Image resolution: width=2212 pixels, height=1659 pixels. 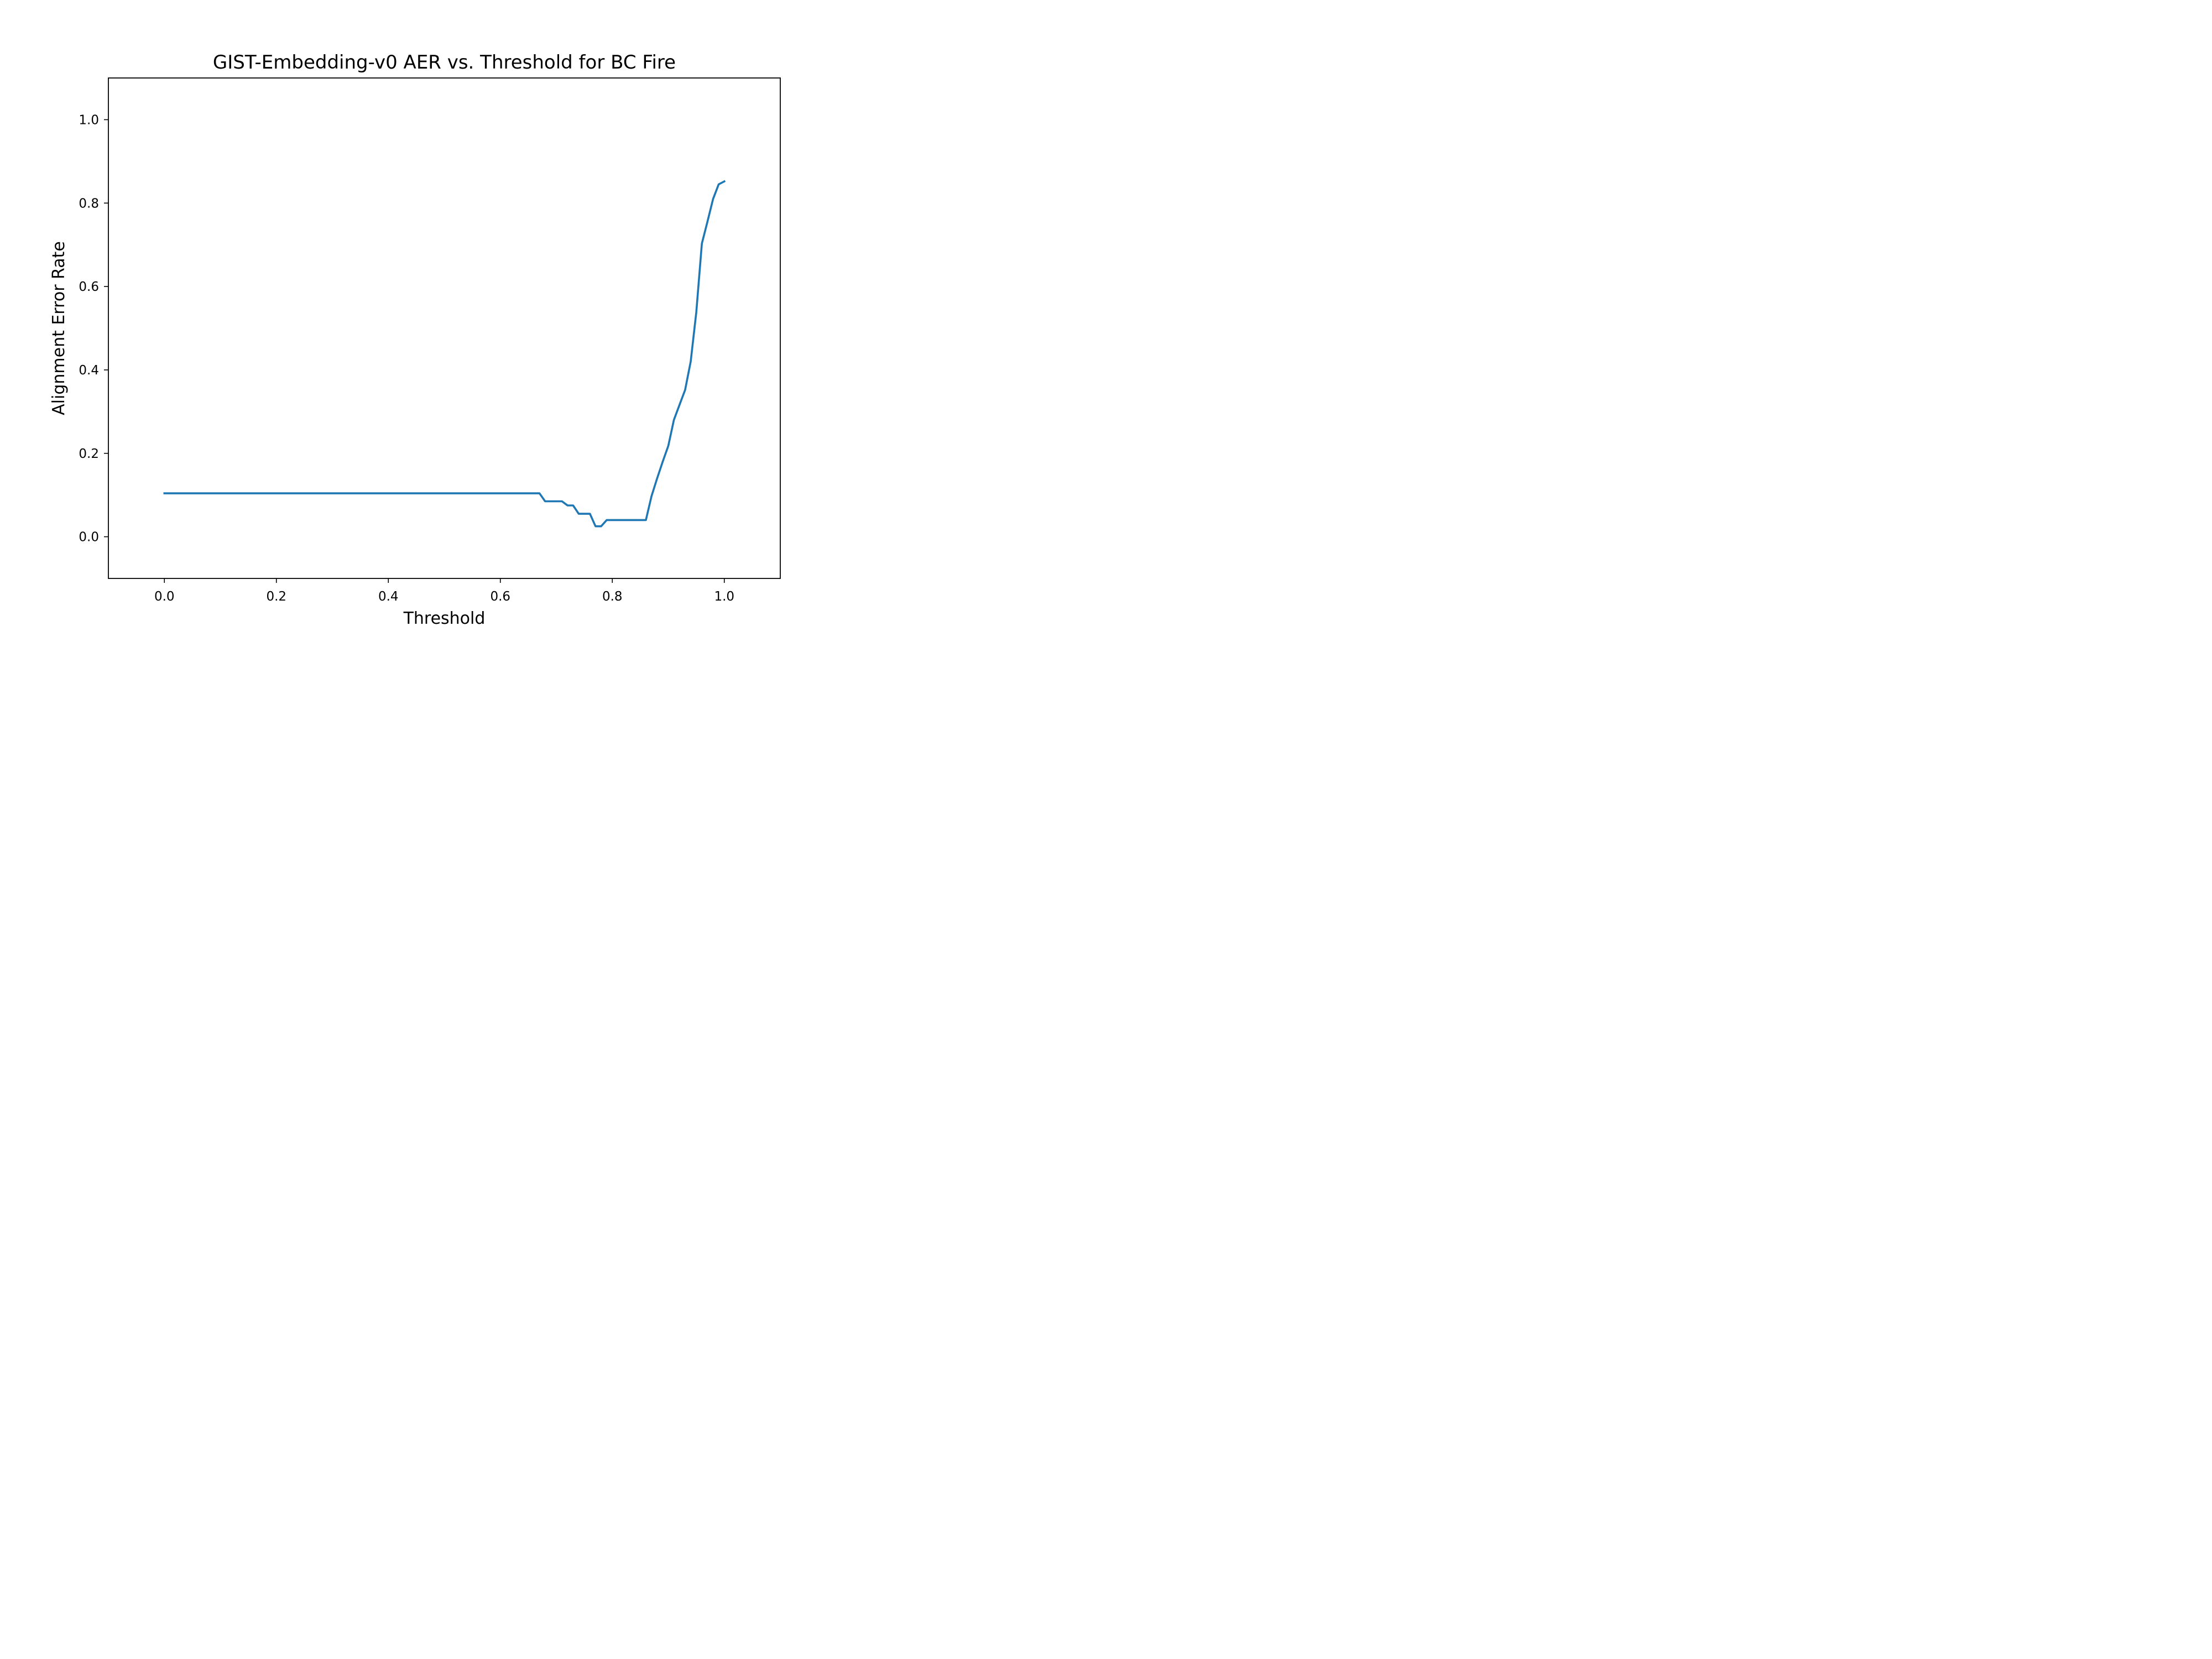 What do you see at coordinates (389, 596) in the screenshot?
I see `x-tick-label: 0.4` at bounding box center [389, 596].